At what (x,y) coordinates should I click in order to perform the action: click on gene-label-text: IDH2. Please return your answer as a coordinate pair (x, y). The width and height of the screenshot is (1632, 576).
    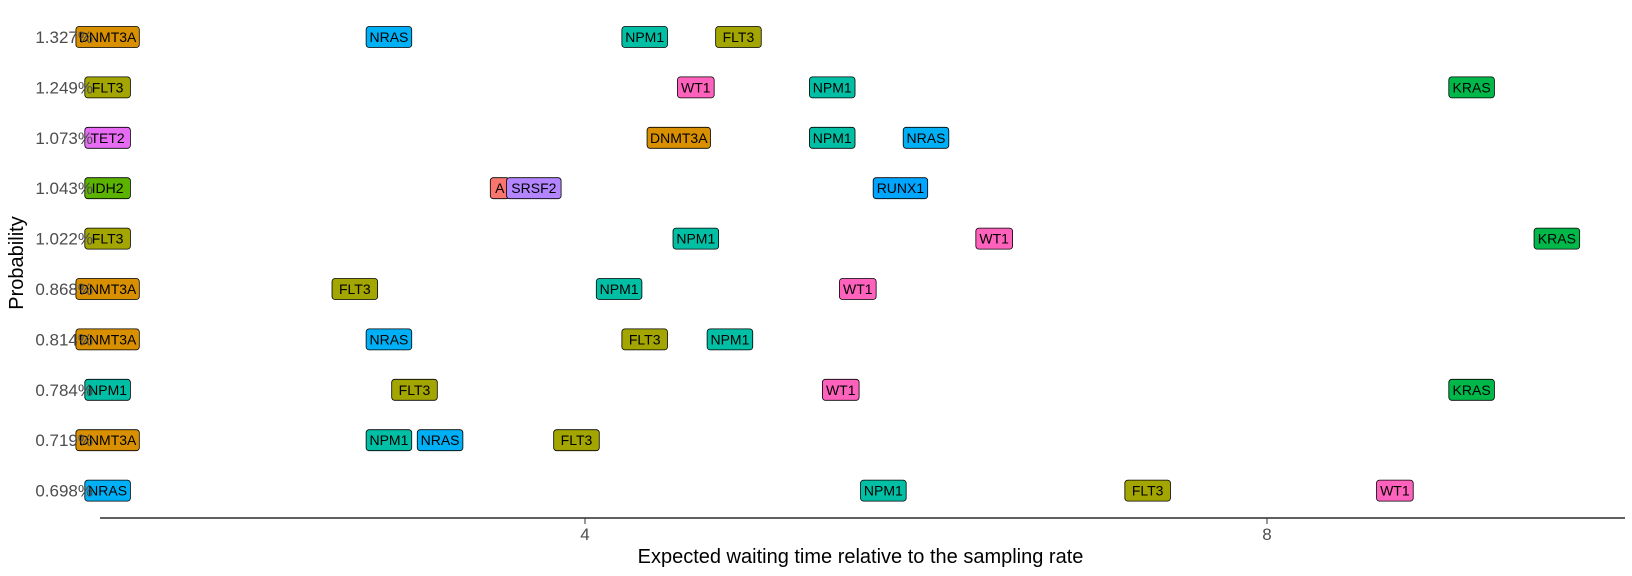
    Looking at the image, I should click on (108, 188).